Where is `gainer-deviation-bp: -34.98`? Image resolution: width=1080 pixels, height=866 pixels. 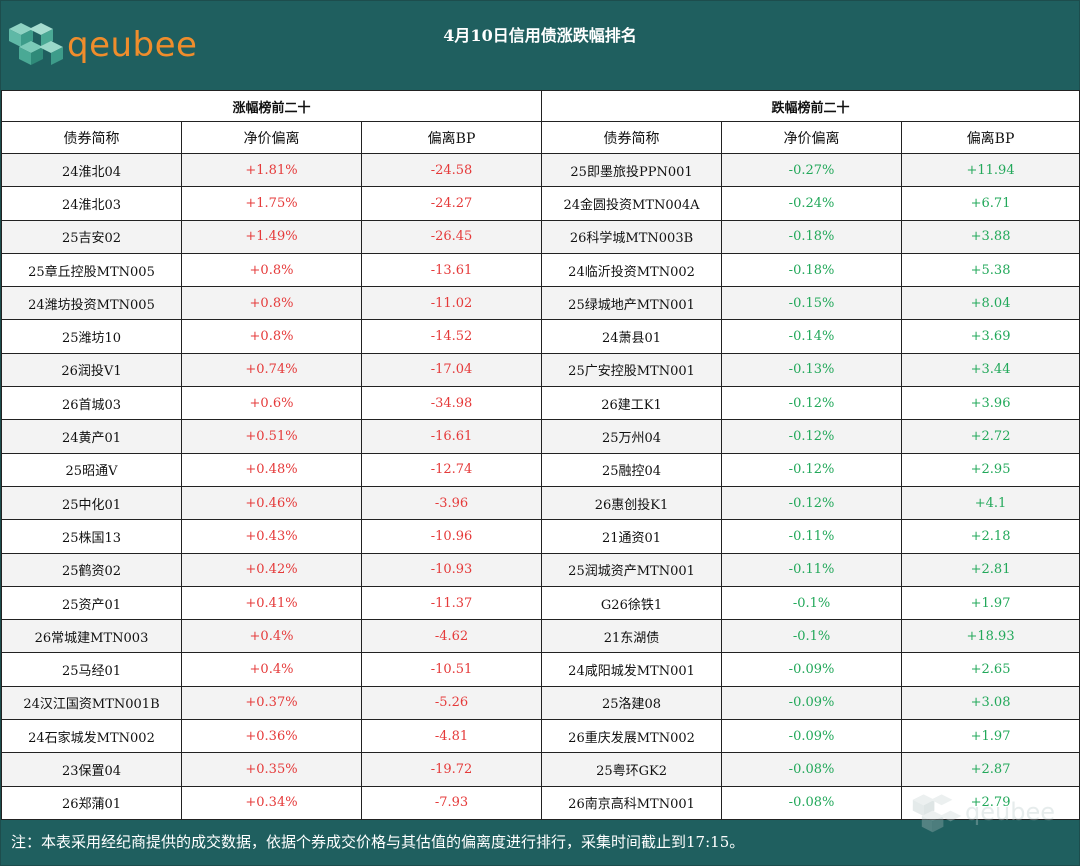 gainer-deviation-bp: -34.98 is located at coordinates (451, 403).